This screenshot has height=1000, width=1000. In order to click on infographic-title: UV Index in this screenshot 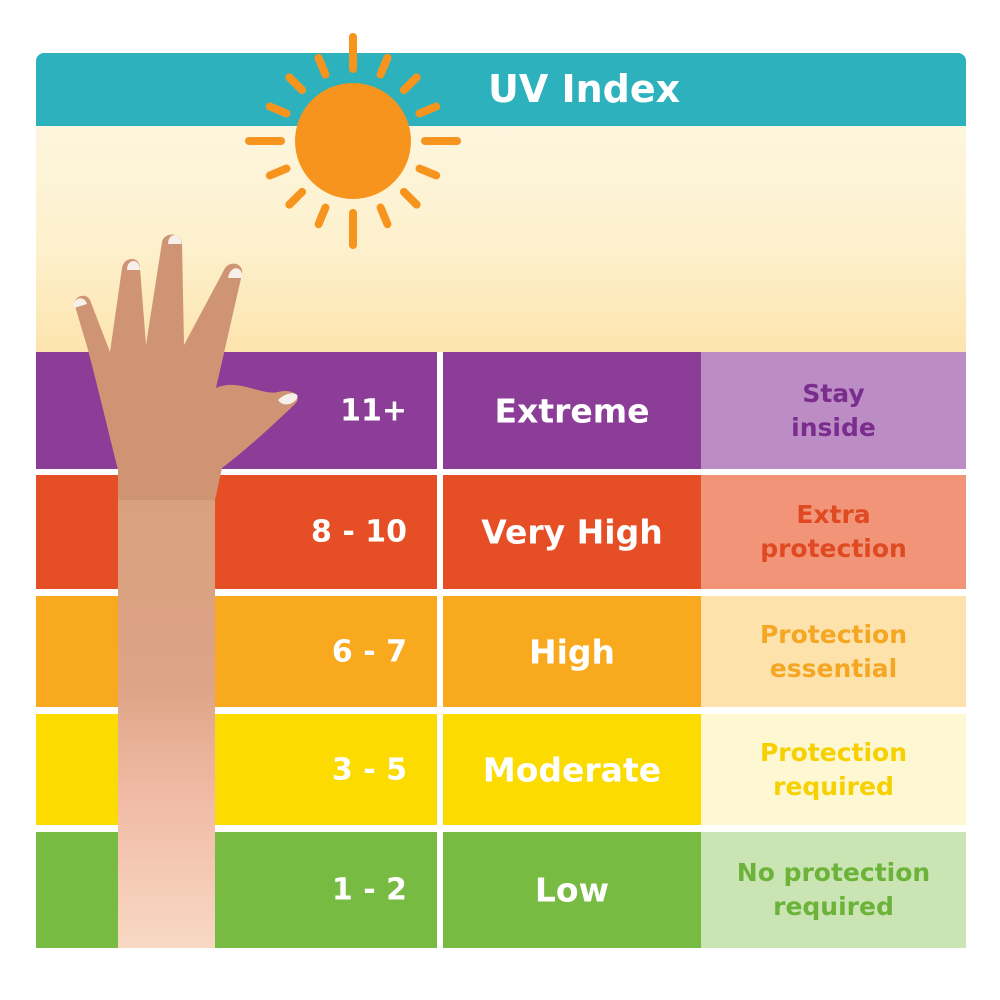, I will do `click(584, 89)`.